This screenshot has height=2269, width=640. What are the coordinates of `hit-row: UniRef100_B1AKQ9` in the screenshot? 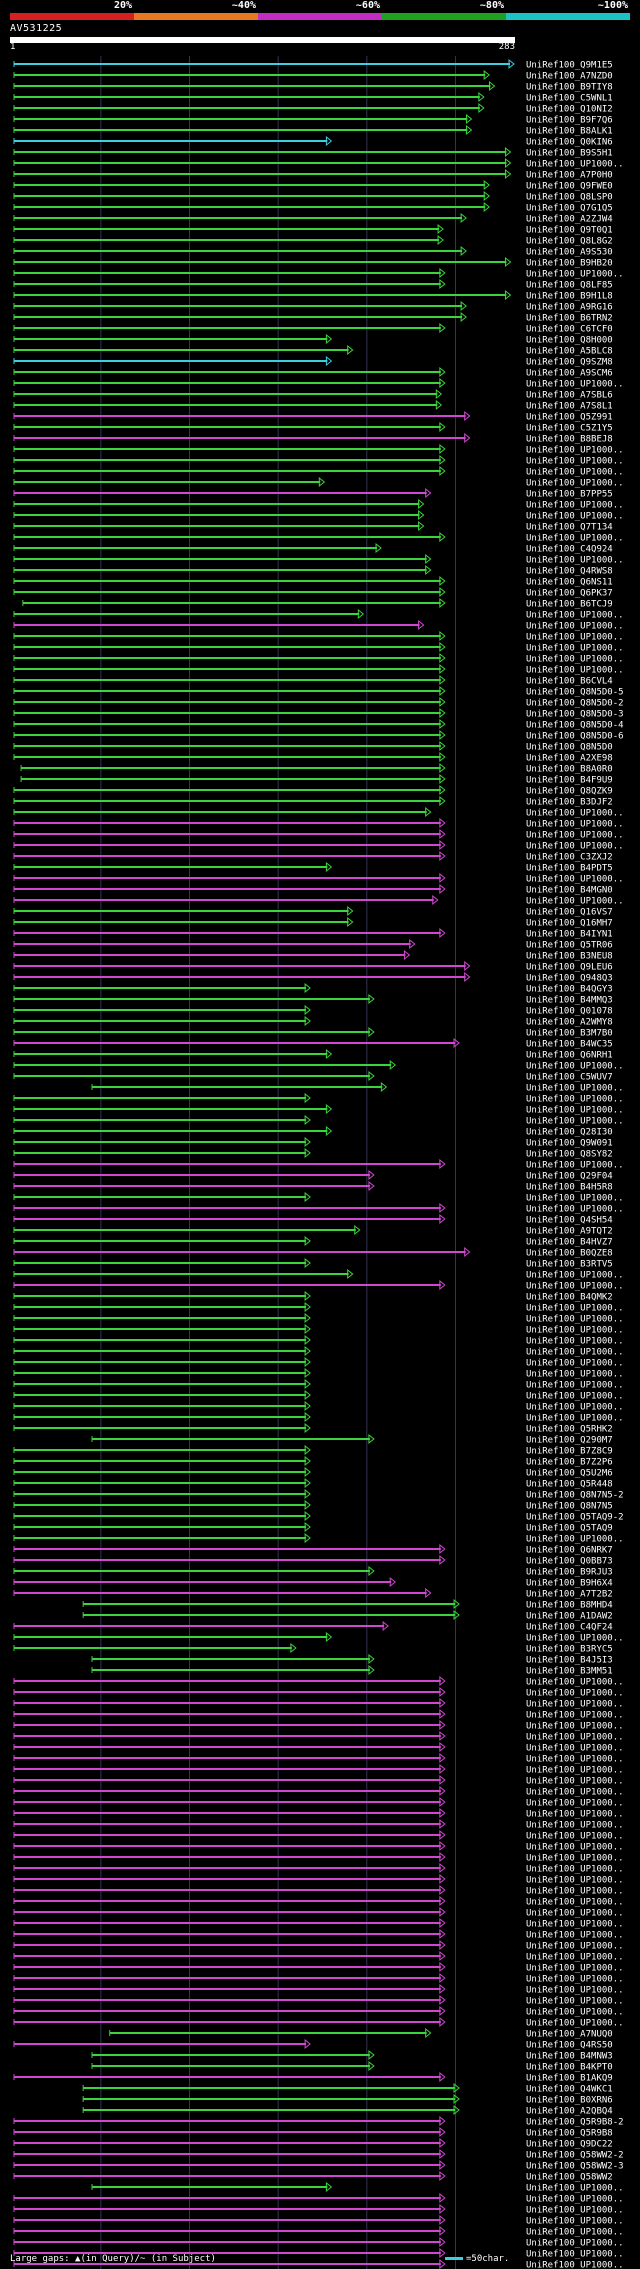 It's located at (313, 2077).